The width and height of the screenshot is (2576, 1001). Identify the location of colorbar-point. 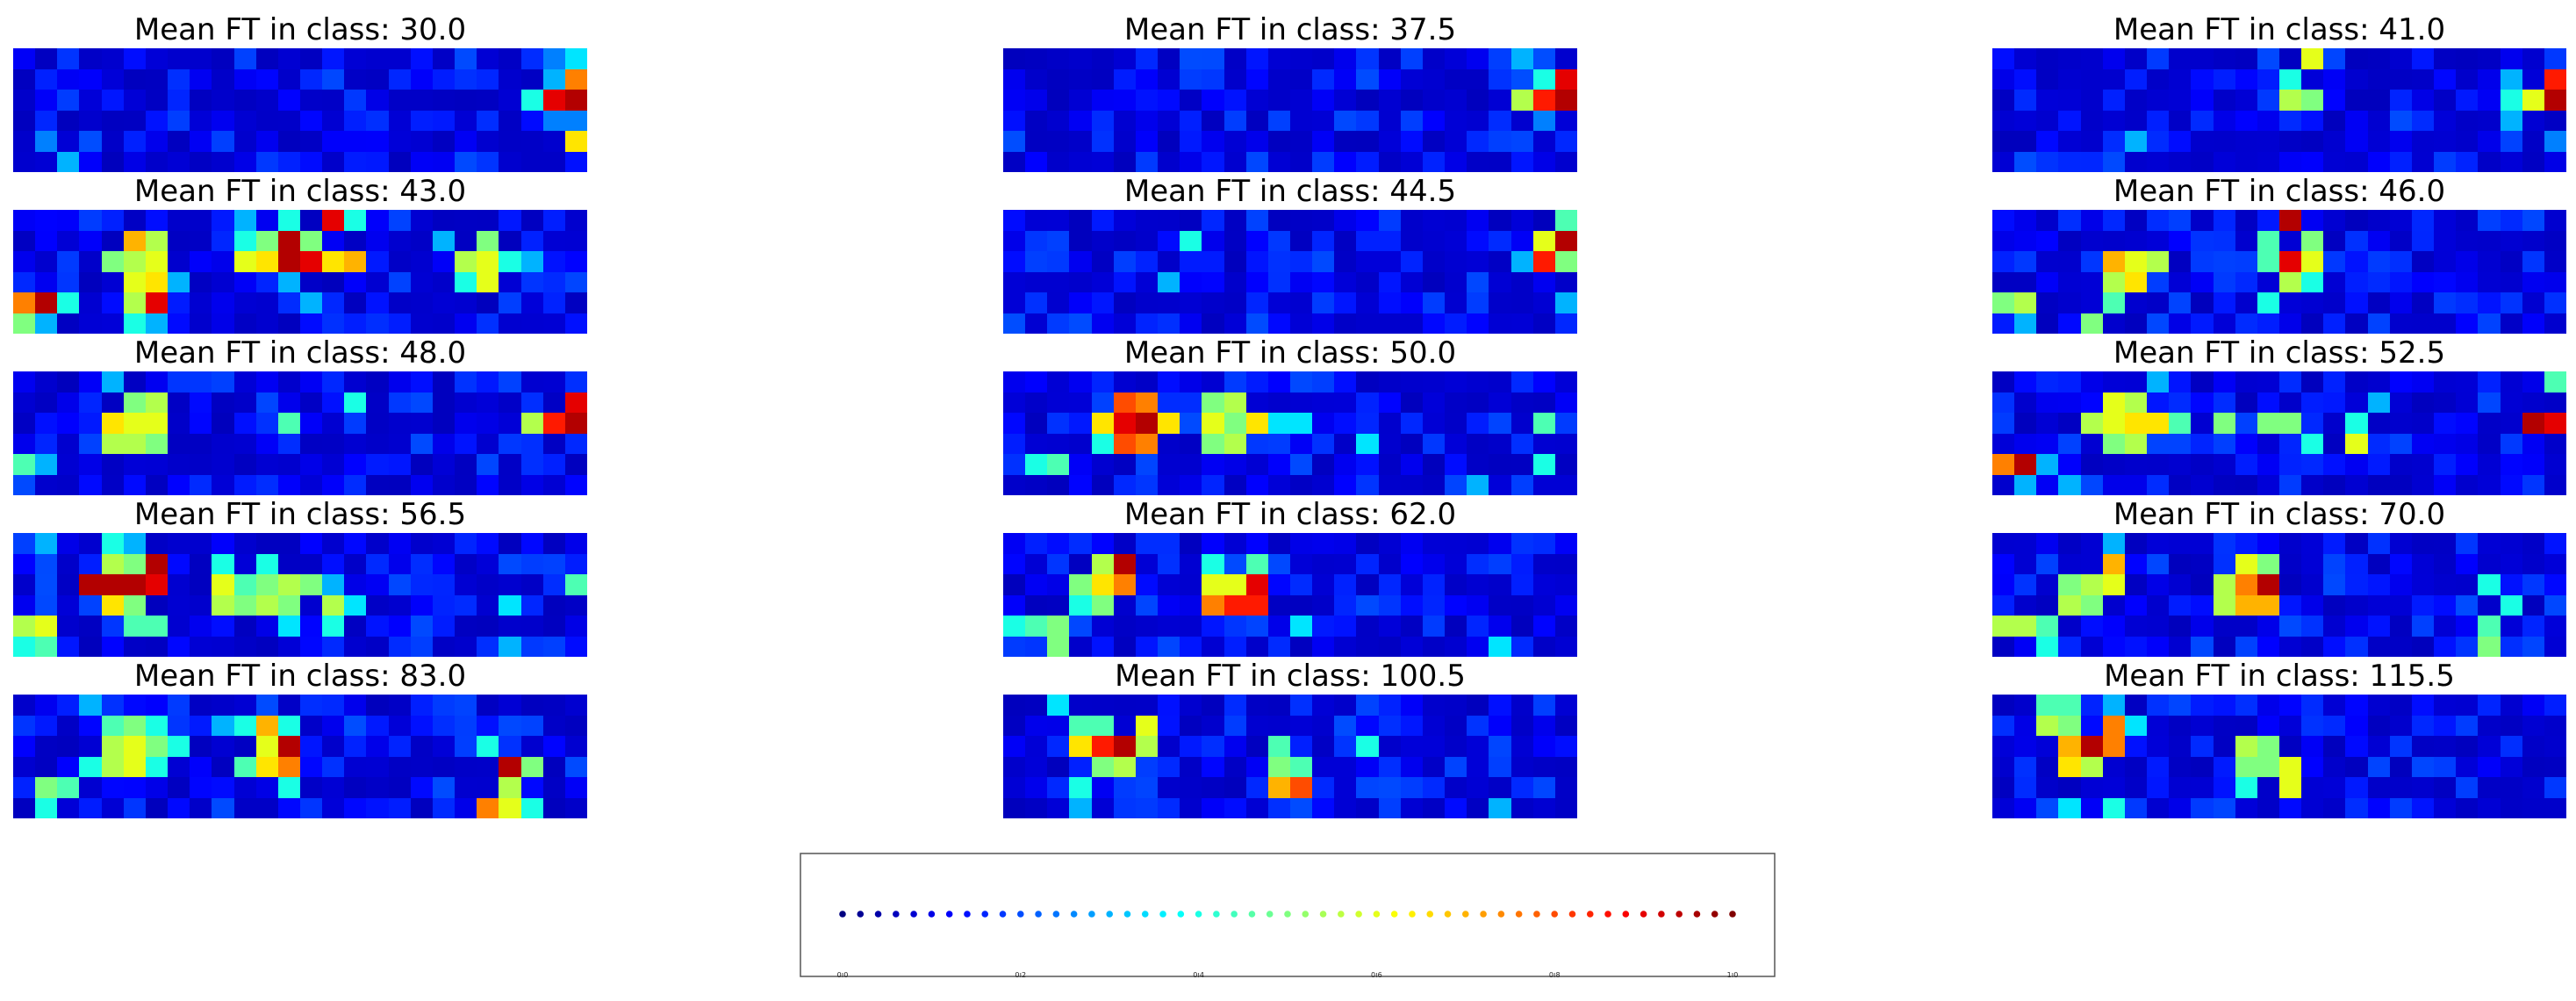
(1039, 914).